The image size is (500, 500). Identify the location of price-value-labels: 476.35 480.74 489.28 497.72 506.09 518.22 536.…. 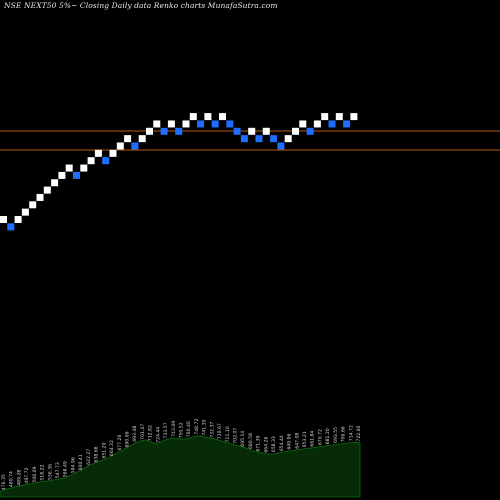
(181, 455).